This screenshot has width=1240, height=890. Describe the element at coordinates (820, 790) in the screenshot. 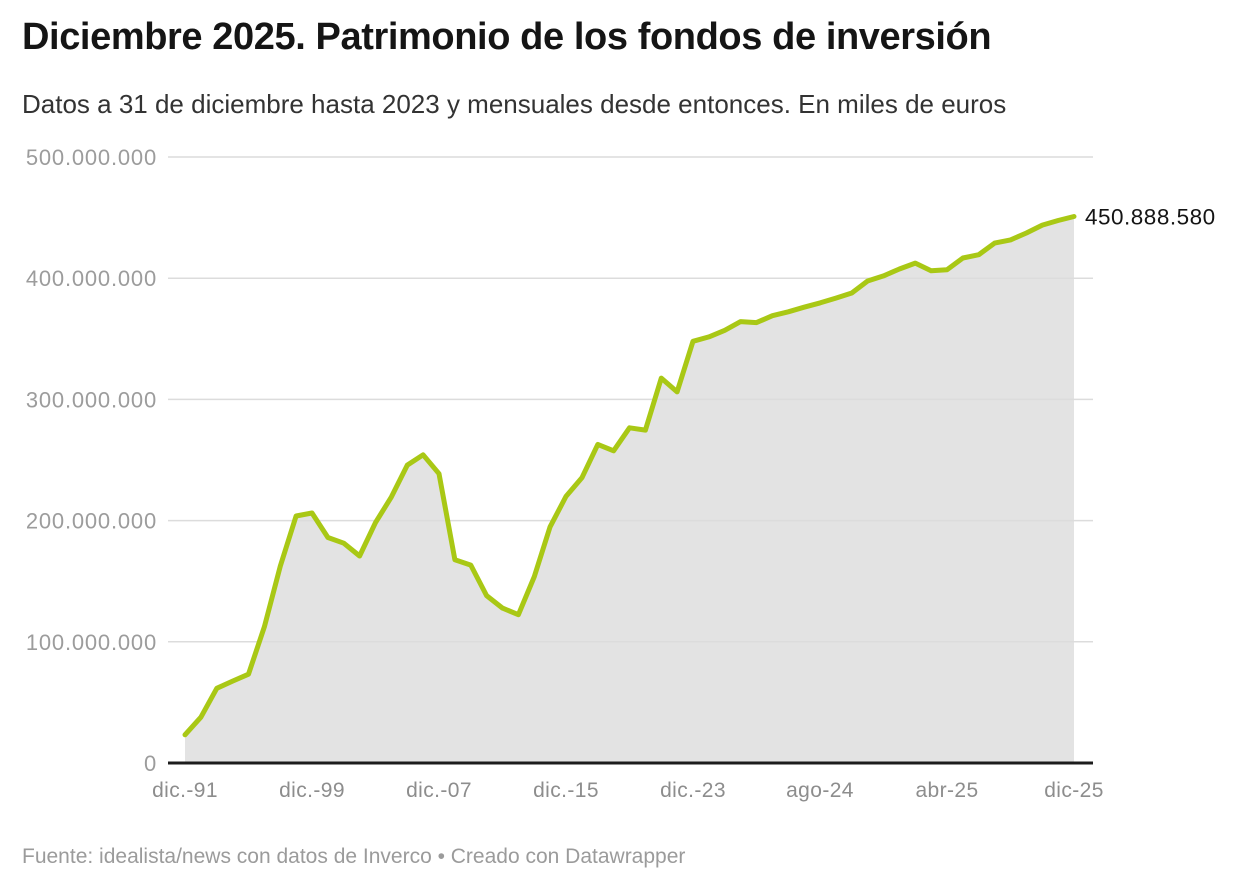

I see `x-tick-label: ago-24` at that location.